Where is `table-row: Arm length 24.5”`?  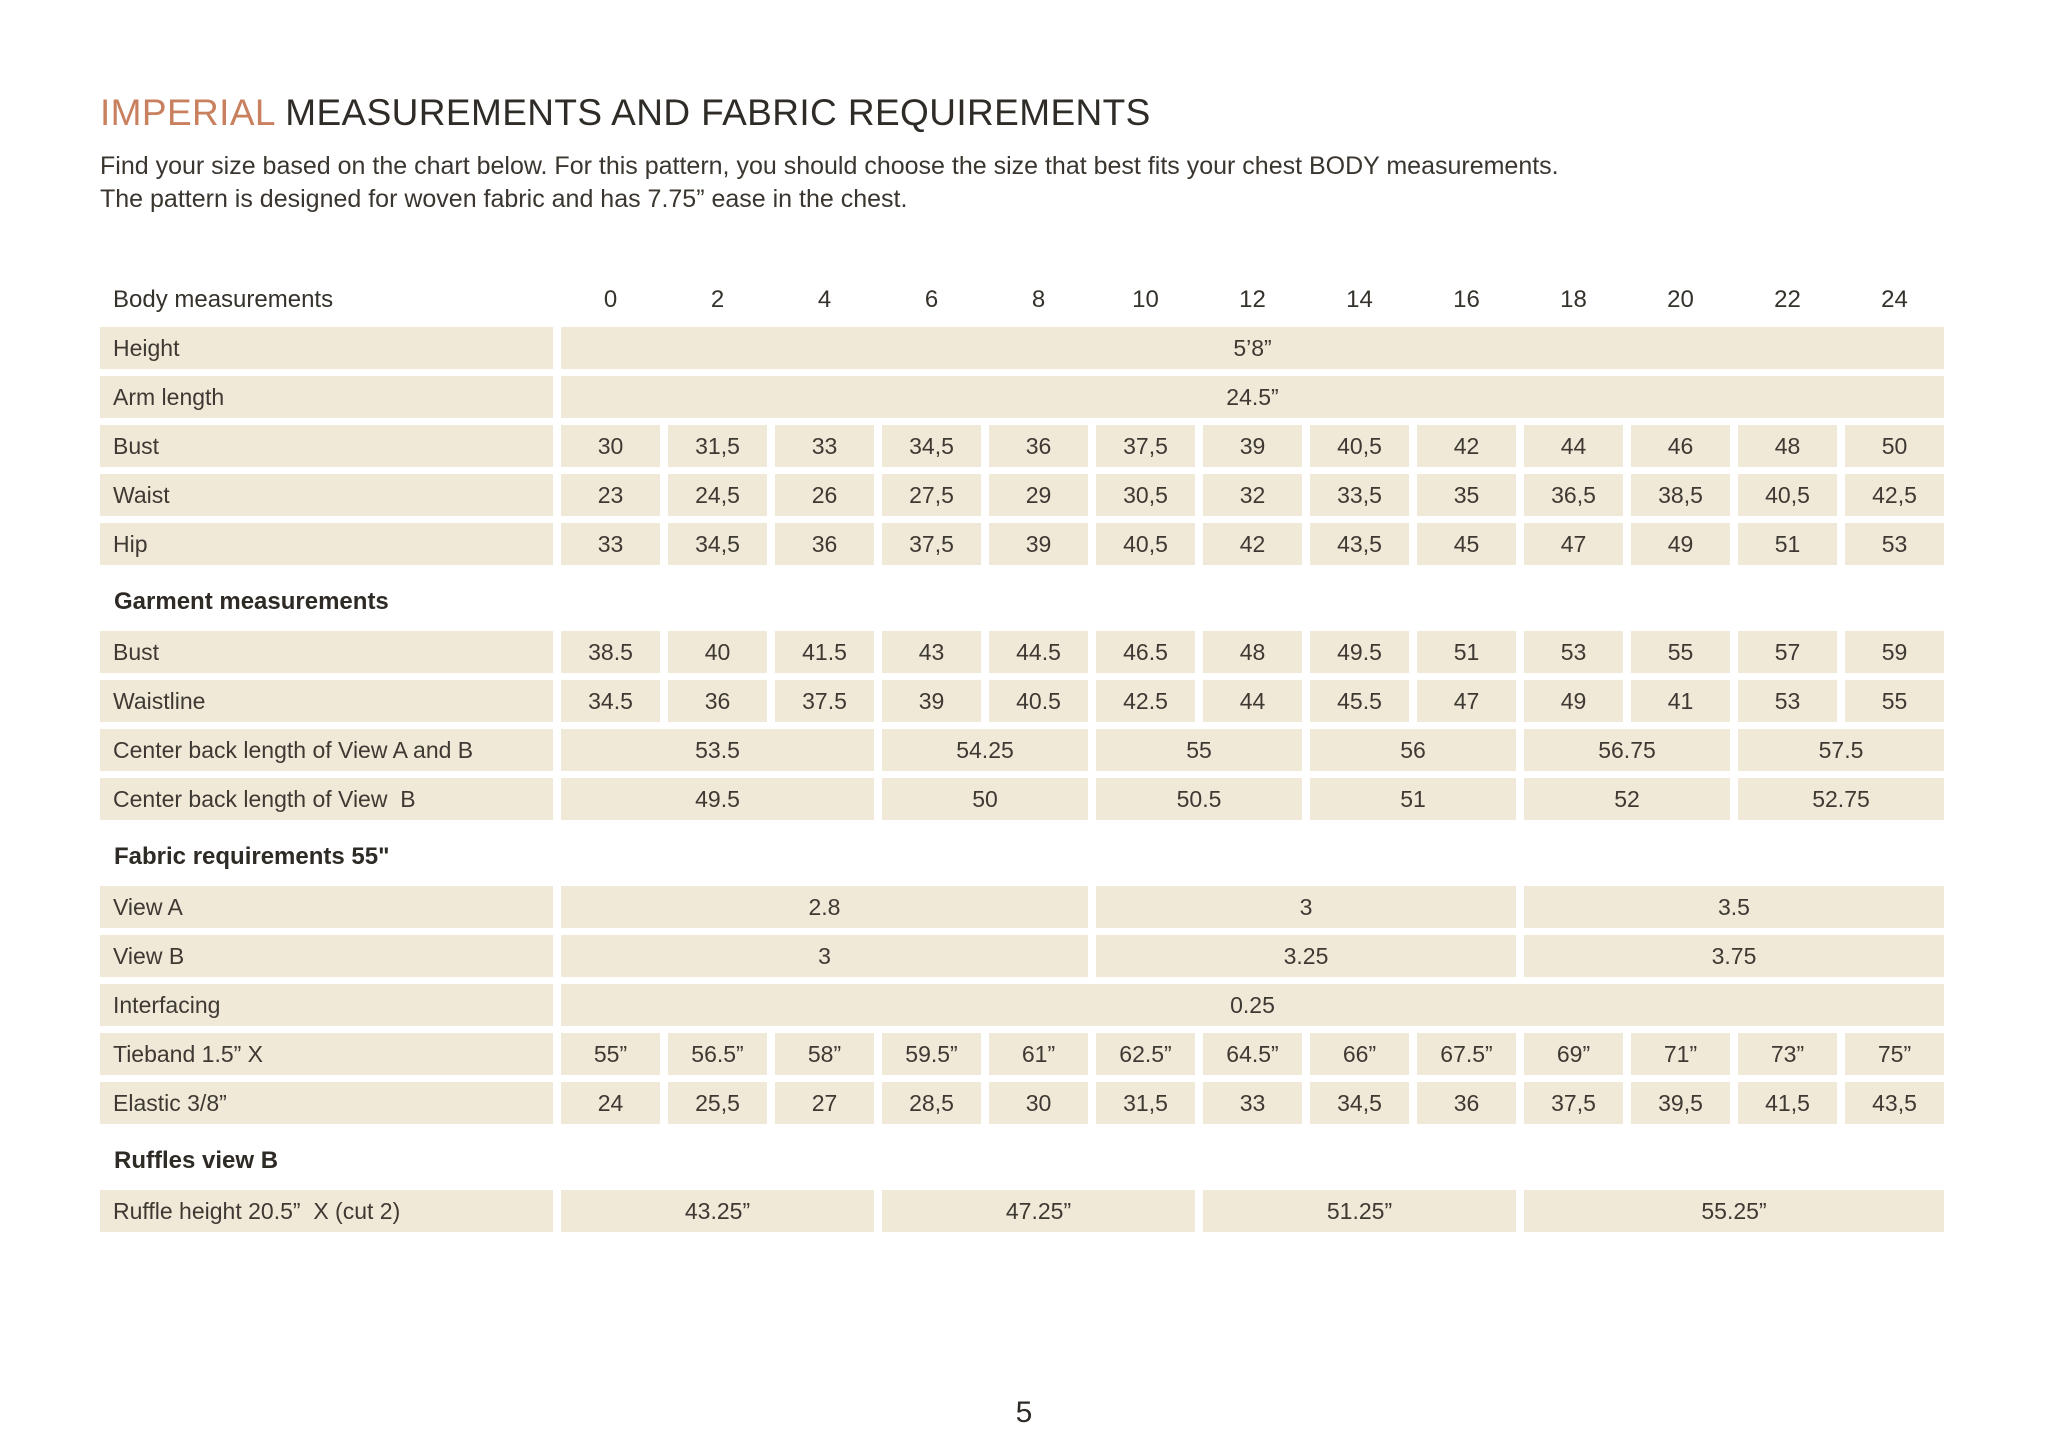 table-row: Arm length 24.5” is located at coordinates (1022, 397).